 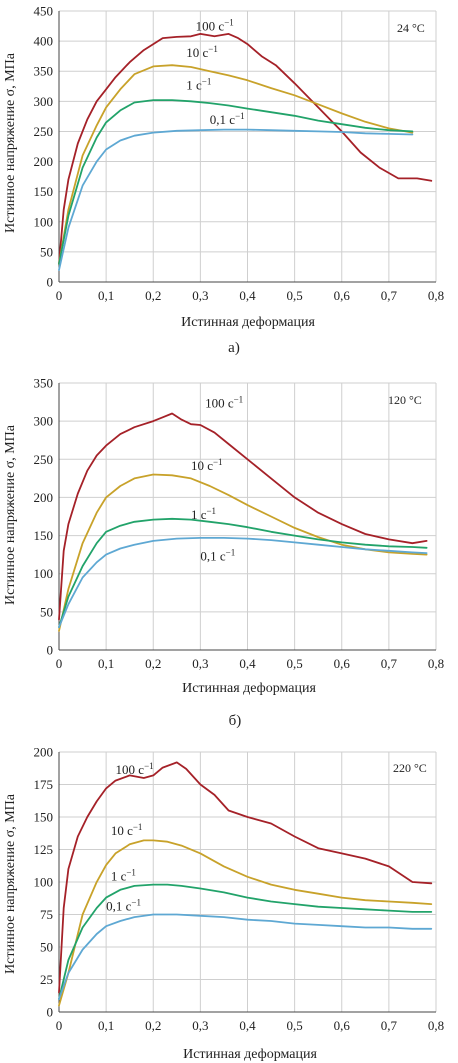 What do you see at coordinates (215, 25) in the screenshot?
I see `chart-24c-series-label-0: 100 с−1` at bounding box center [215, 25].